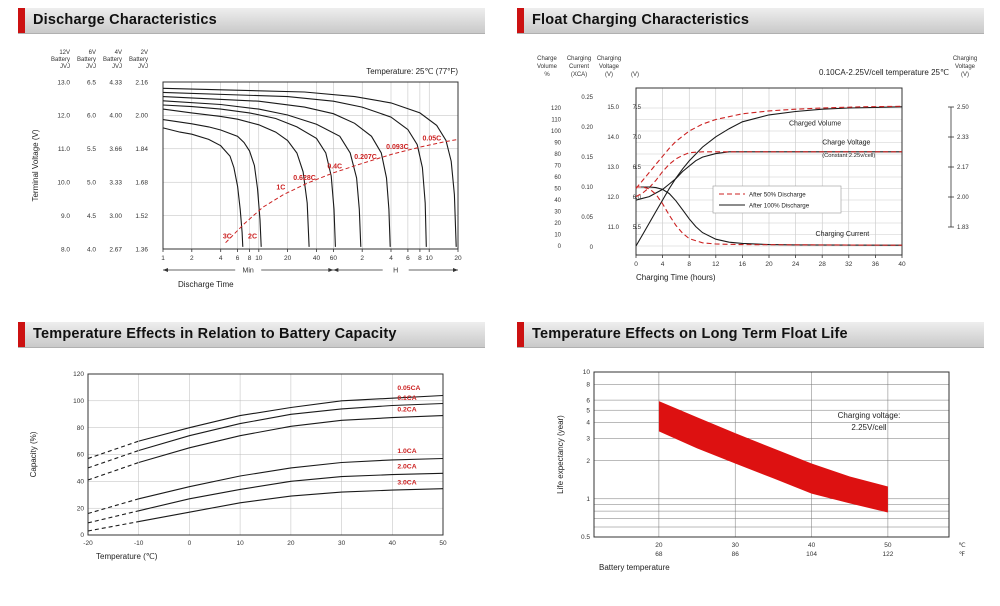 Image resolution: width=1000 pixels, height=606 pixels. What do you see at coordinates (78, 401) in the screenshot?
I see `svg-text: 100` at bounding box center [78, 401].